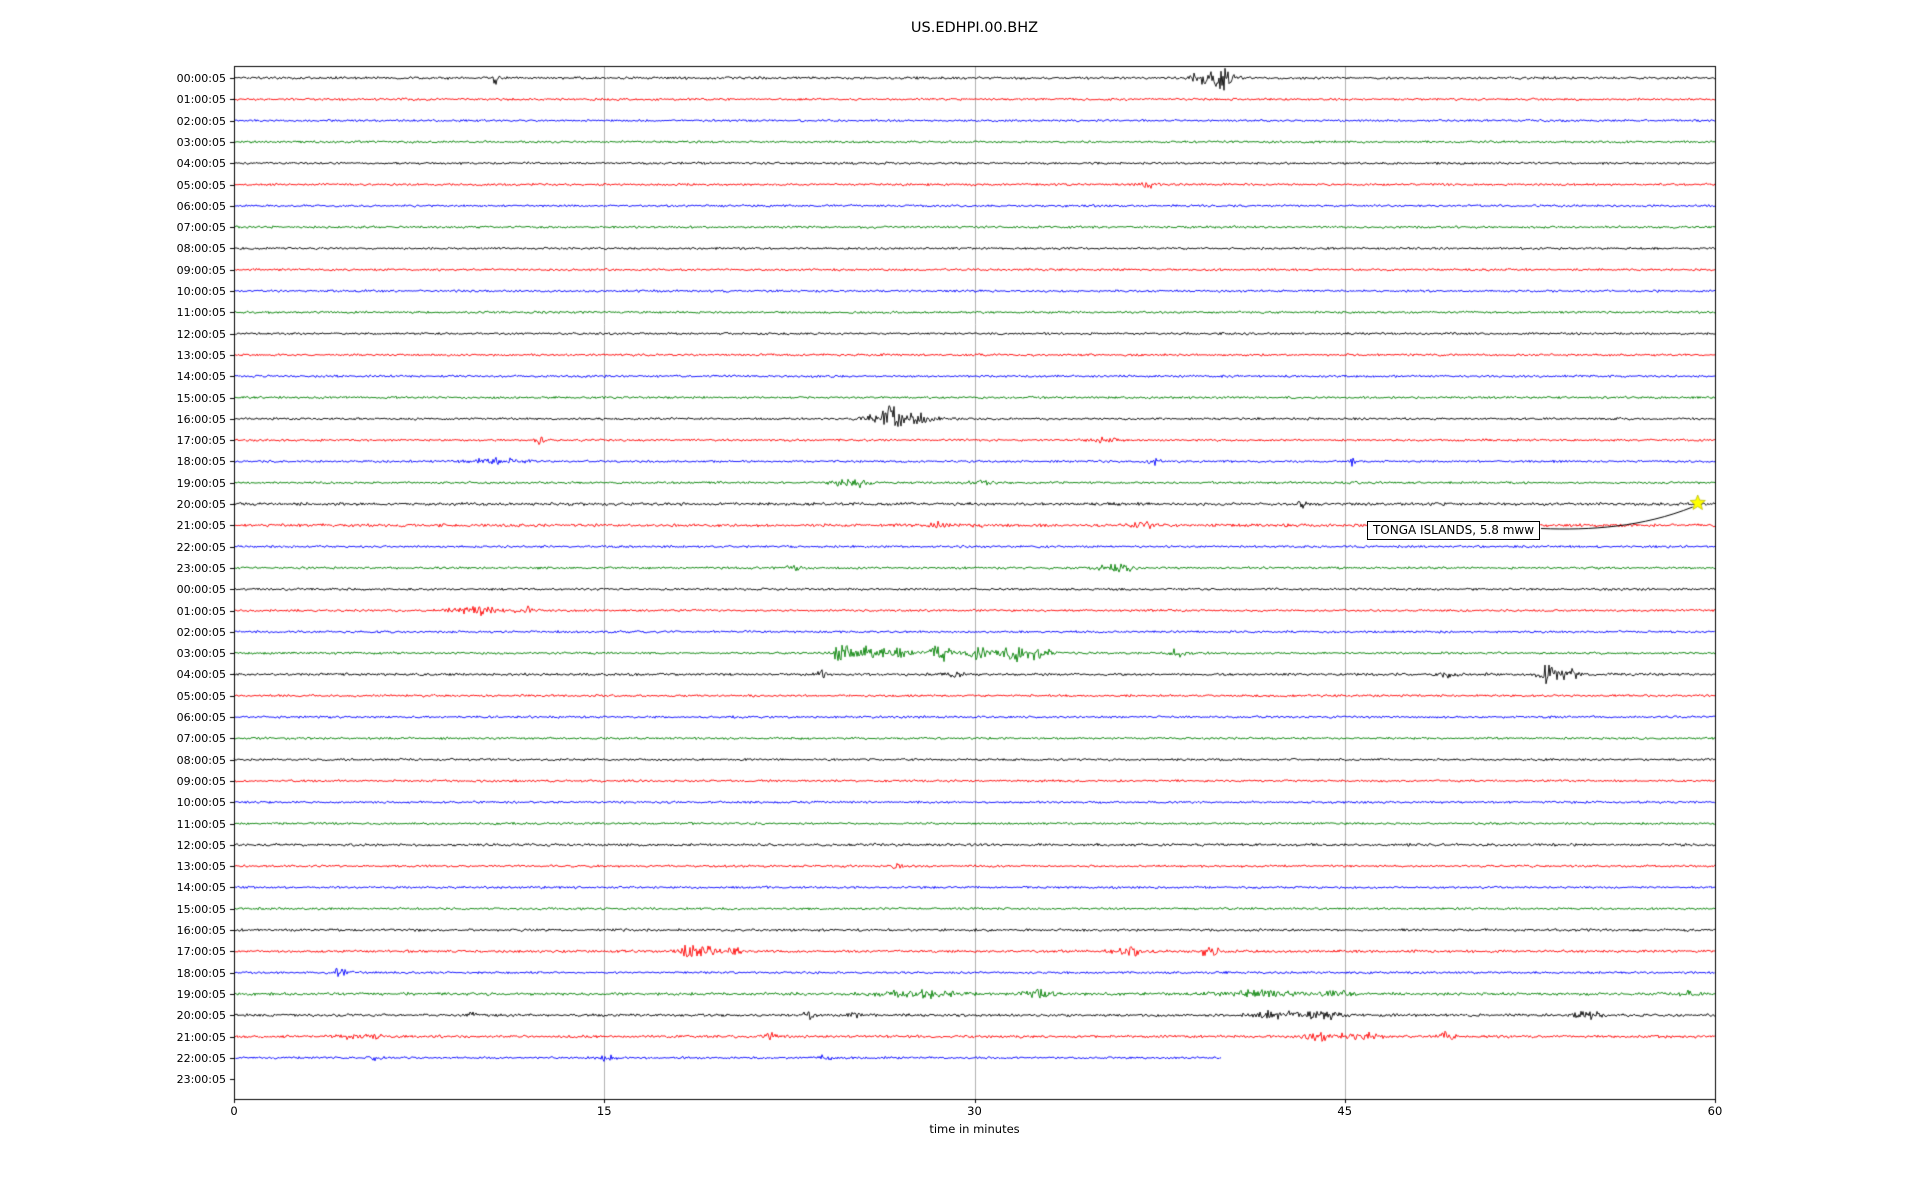 The height and width of the screenshot is (1200, 1920). What do you see at coordinates (1453, 530) in the screenshot?
I see `earthquake-annotation-label: TONGA ISLANDS, 5.8 mww` at bounding box center [1453, 530].